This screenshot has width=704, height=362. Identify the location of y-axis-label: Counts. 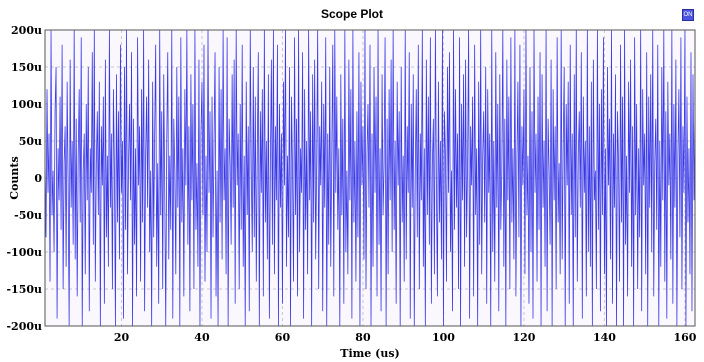
(14, 177).